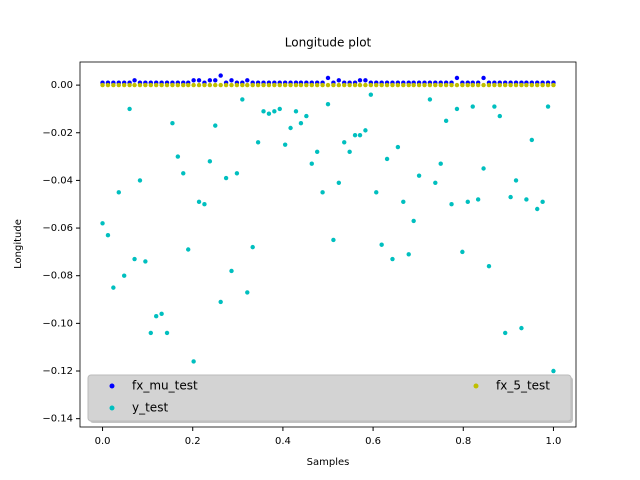 The height and width of the screenshot is (480, 640). Describe the element at coordinates (57, 228) in the screenshot. I see `y-tick-label: −0.06` at that location.